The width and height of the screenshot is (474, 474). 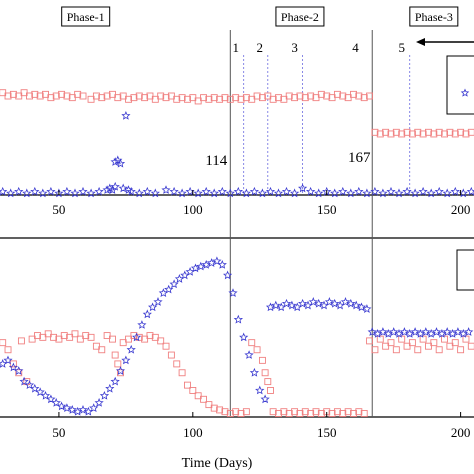 What do you see at coordinates (460, 173) in the screenshot?
I see `legend-boxes` at bounding box center [460, 173].